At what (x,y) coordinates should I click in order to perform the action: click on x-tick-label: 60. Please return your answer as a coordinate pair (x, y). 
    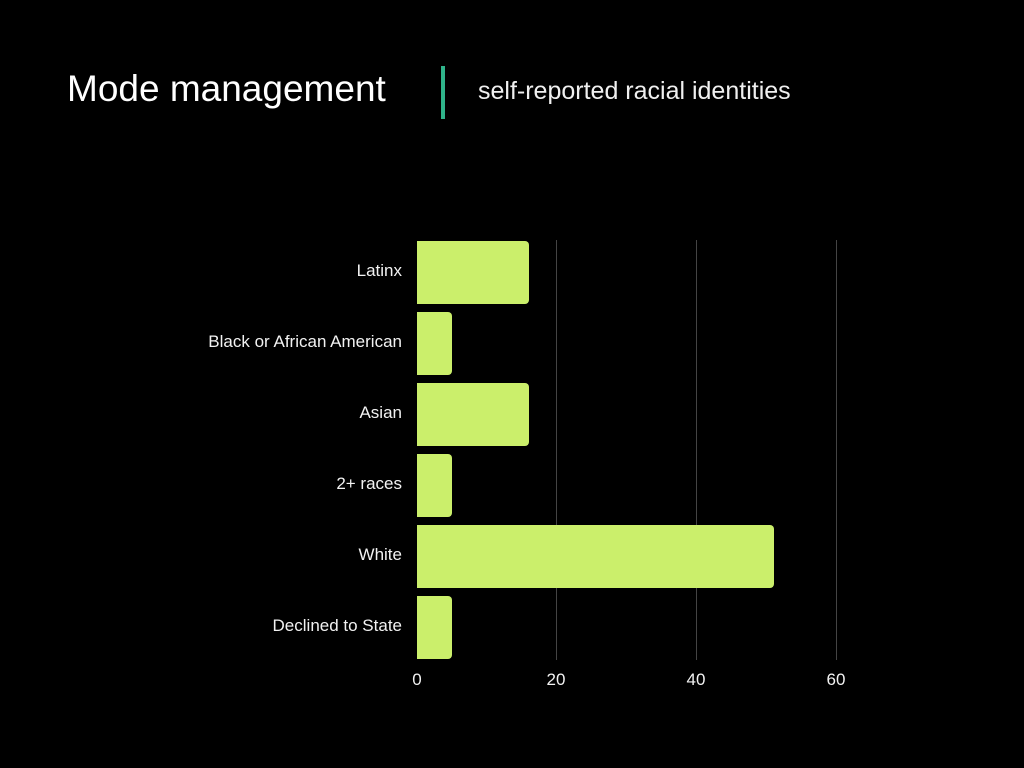
    Looking at the image, I should click on (836, 679).